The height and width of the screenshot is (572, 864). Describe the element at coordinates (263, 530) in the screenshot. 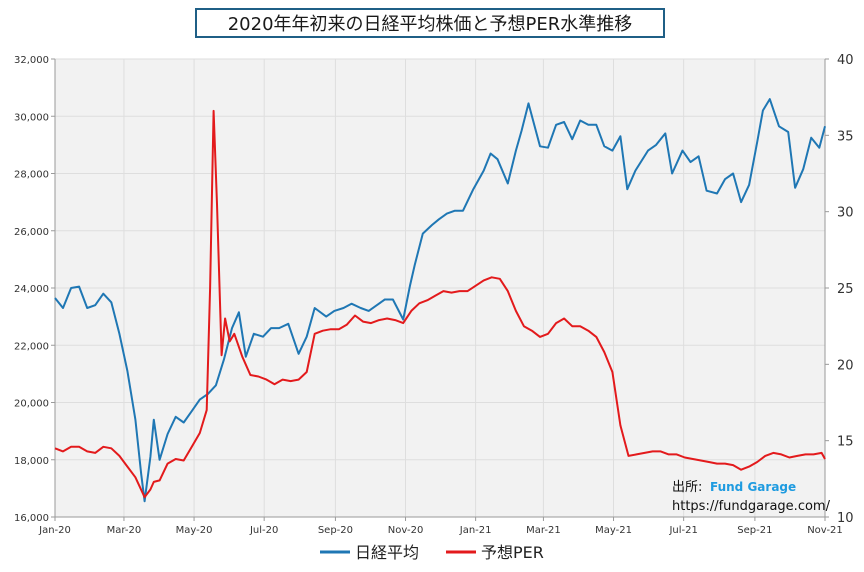

I see `x-tick-label: Jul-20` at that location.